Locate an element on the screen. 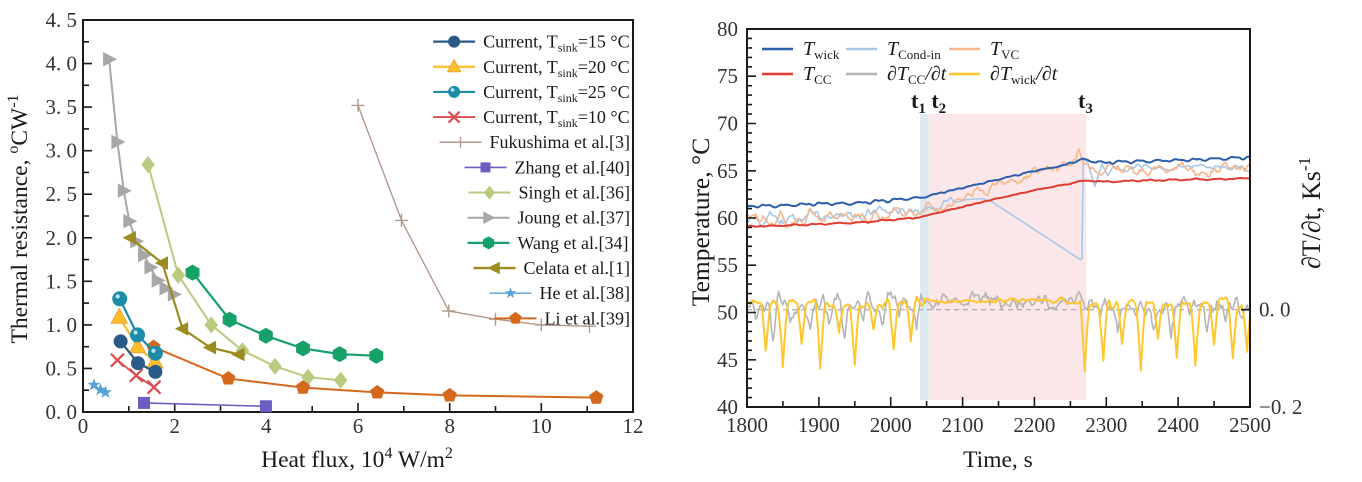  svg-text: 2. 0 is located at coordinates (62, 238).